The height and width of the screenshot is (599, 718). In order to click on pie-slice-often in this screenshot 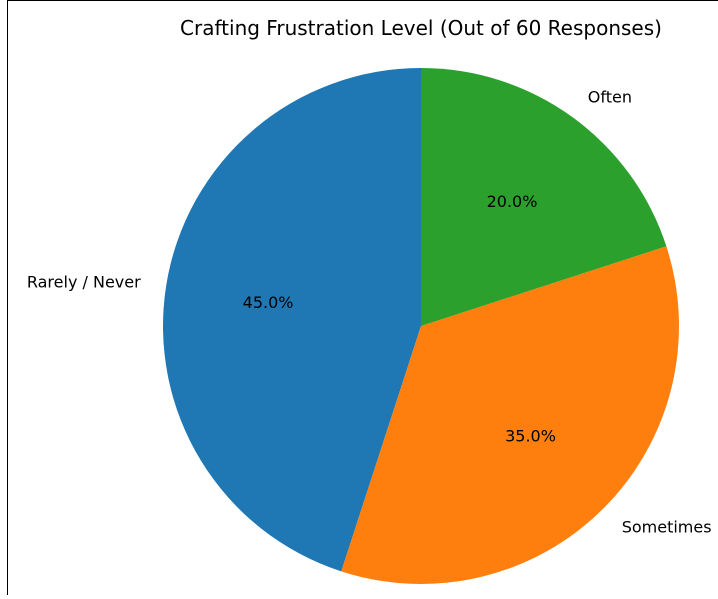, I will do `click(544, 197)`.